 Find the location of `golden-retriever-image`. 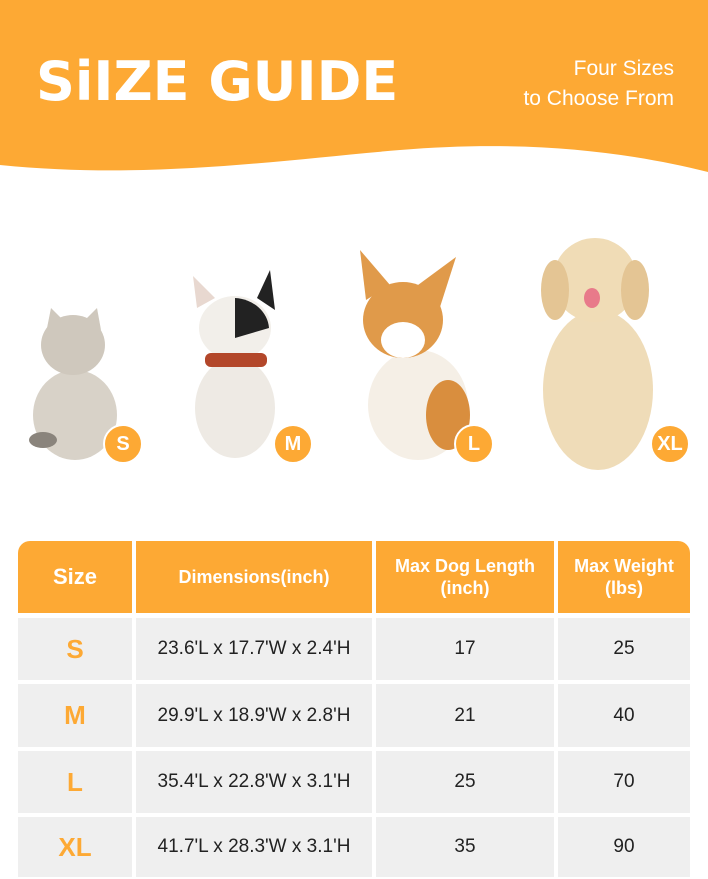

golden-retriever-image is located at coordinates (597, 354).